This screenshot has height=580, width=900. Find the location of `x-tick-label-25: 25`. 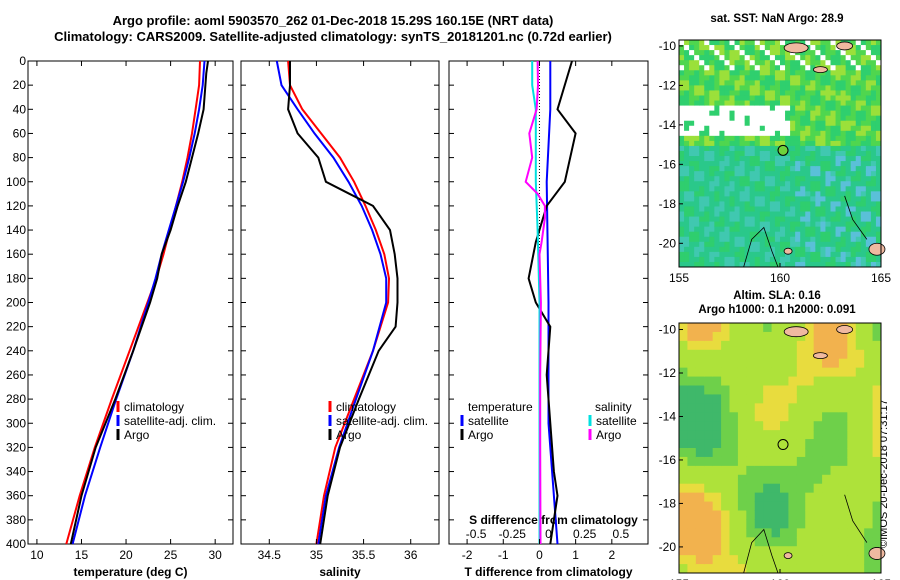

x-tick-label-25: 25 is located at coordinates (171, 555).